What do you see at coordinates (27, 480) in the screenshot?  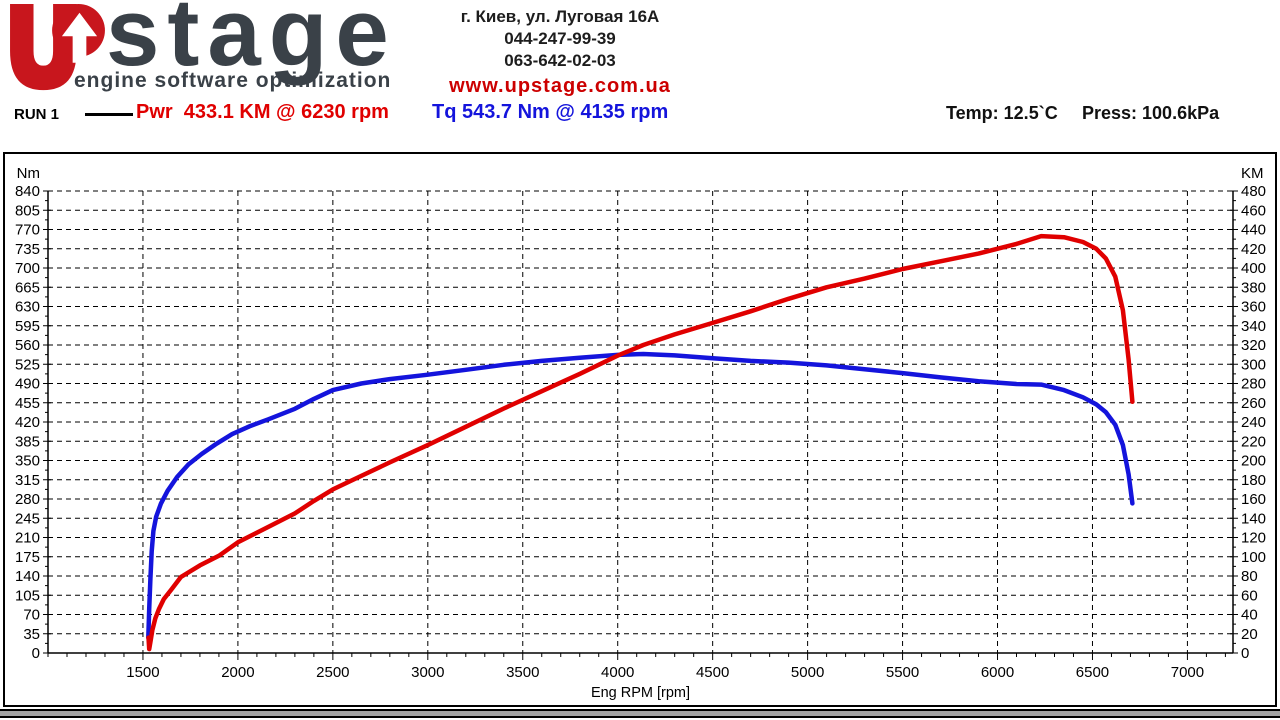 I see `y-left-tick-label: 315` at bounding box center [27, 480].